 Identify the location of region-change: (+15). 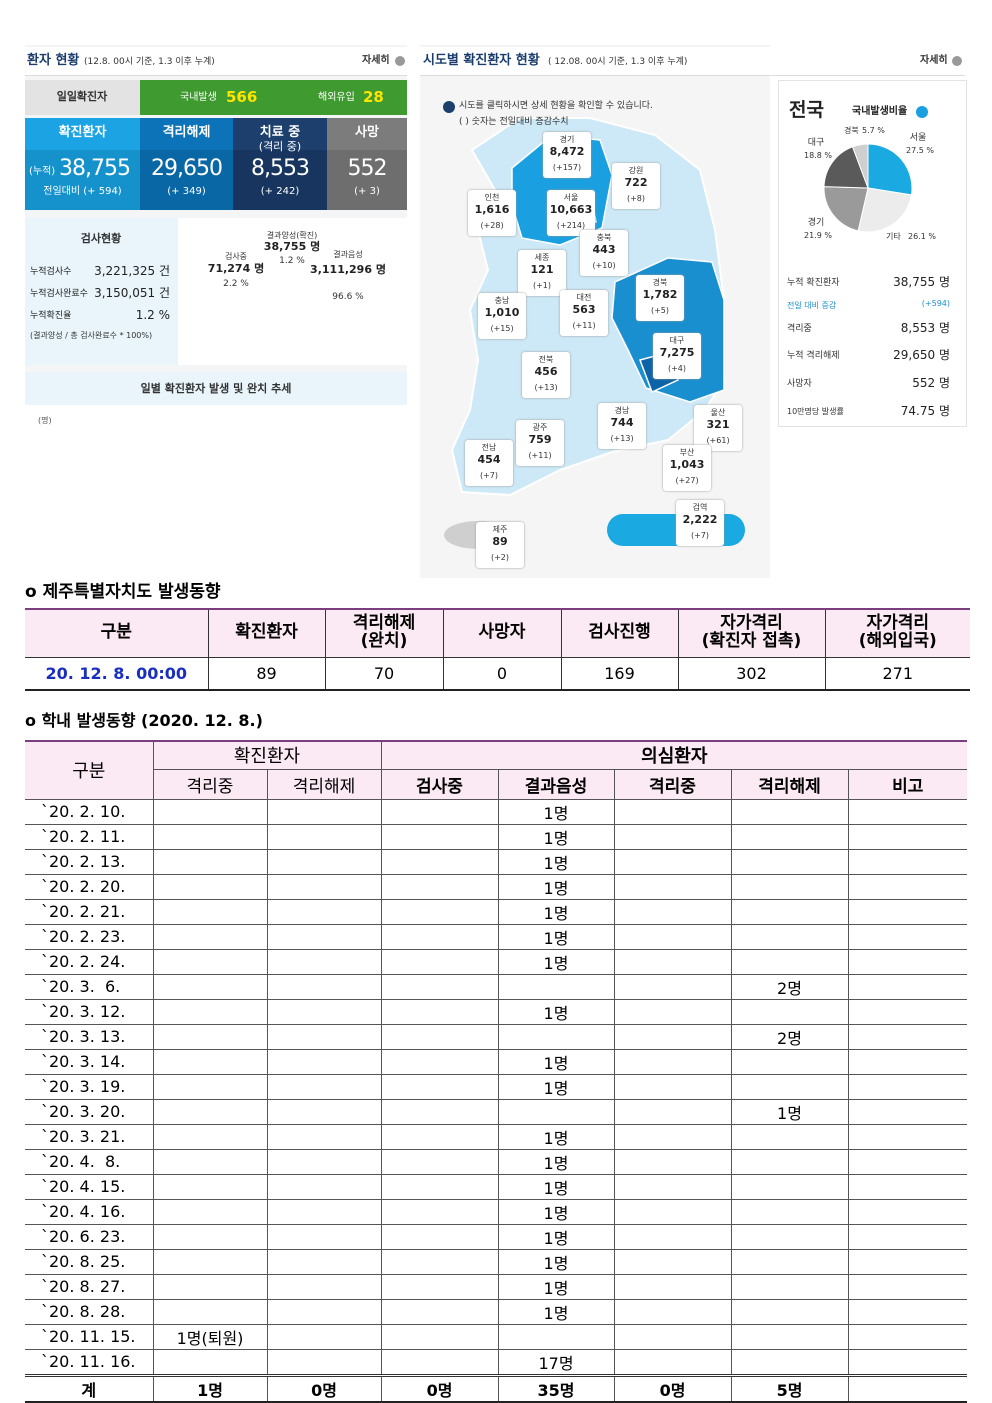
(502, 328).